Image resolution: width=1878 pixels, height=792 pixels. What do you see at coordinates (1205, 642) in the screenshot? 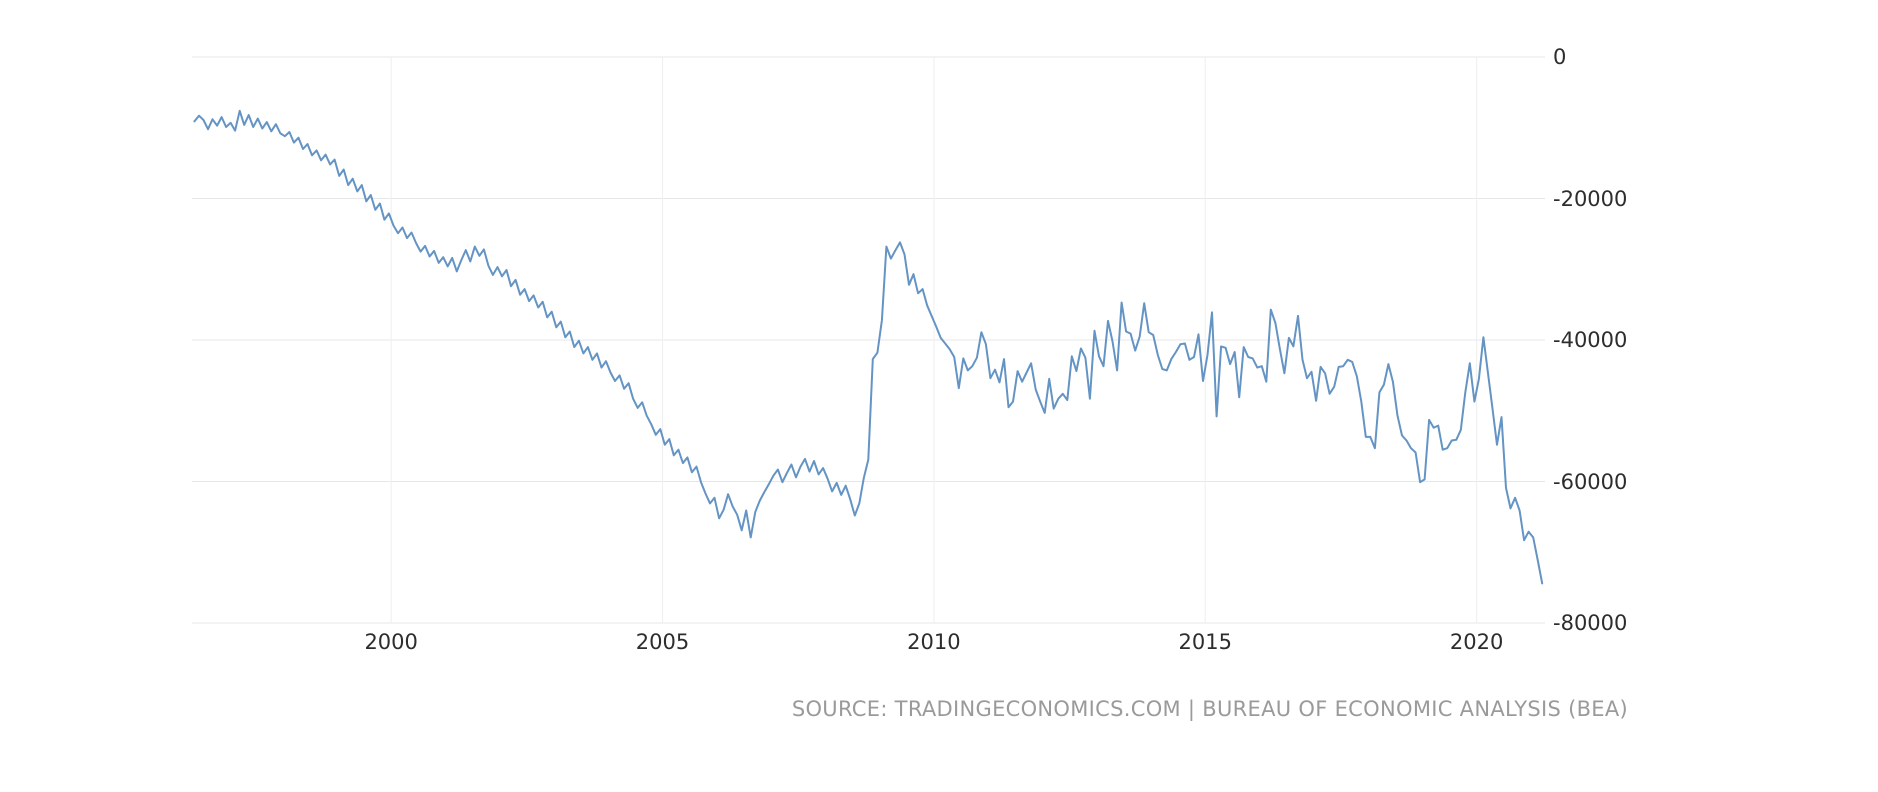
I see `x-tick-label: 2015` at bounding box center [1205, 642].